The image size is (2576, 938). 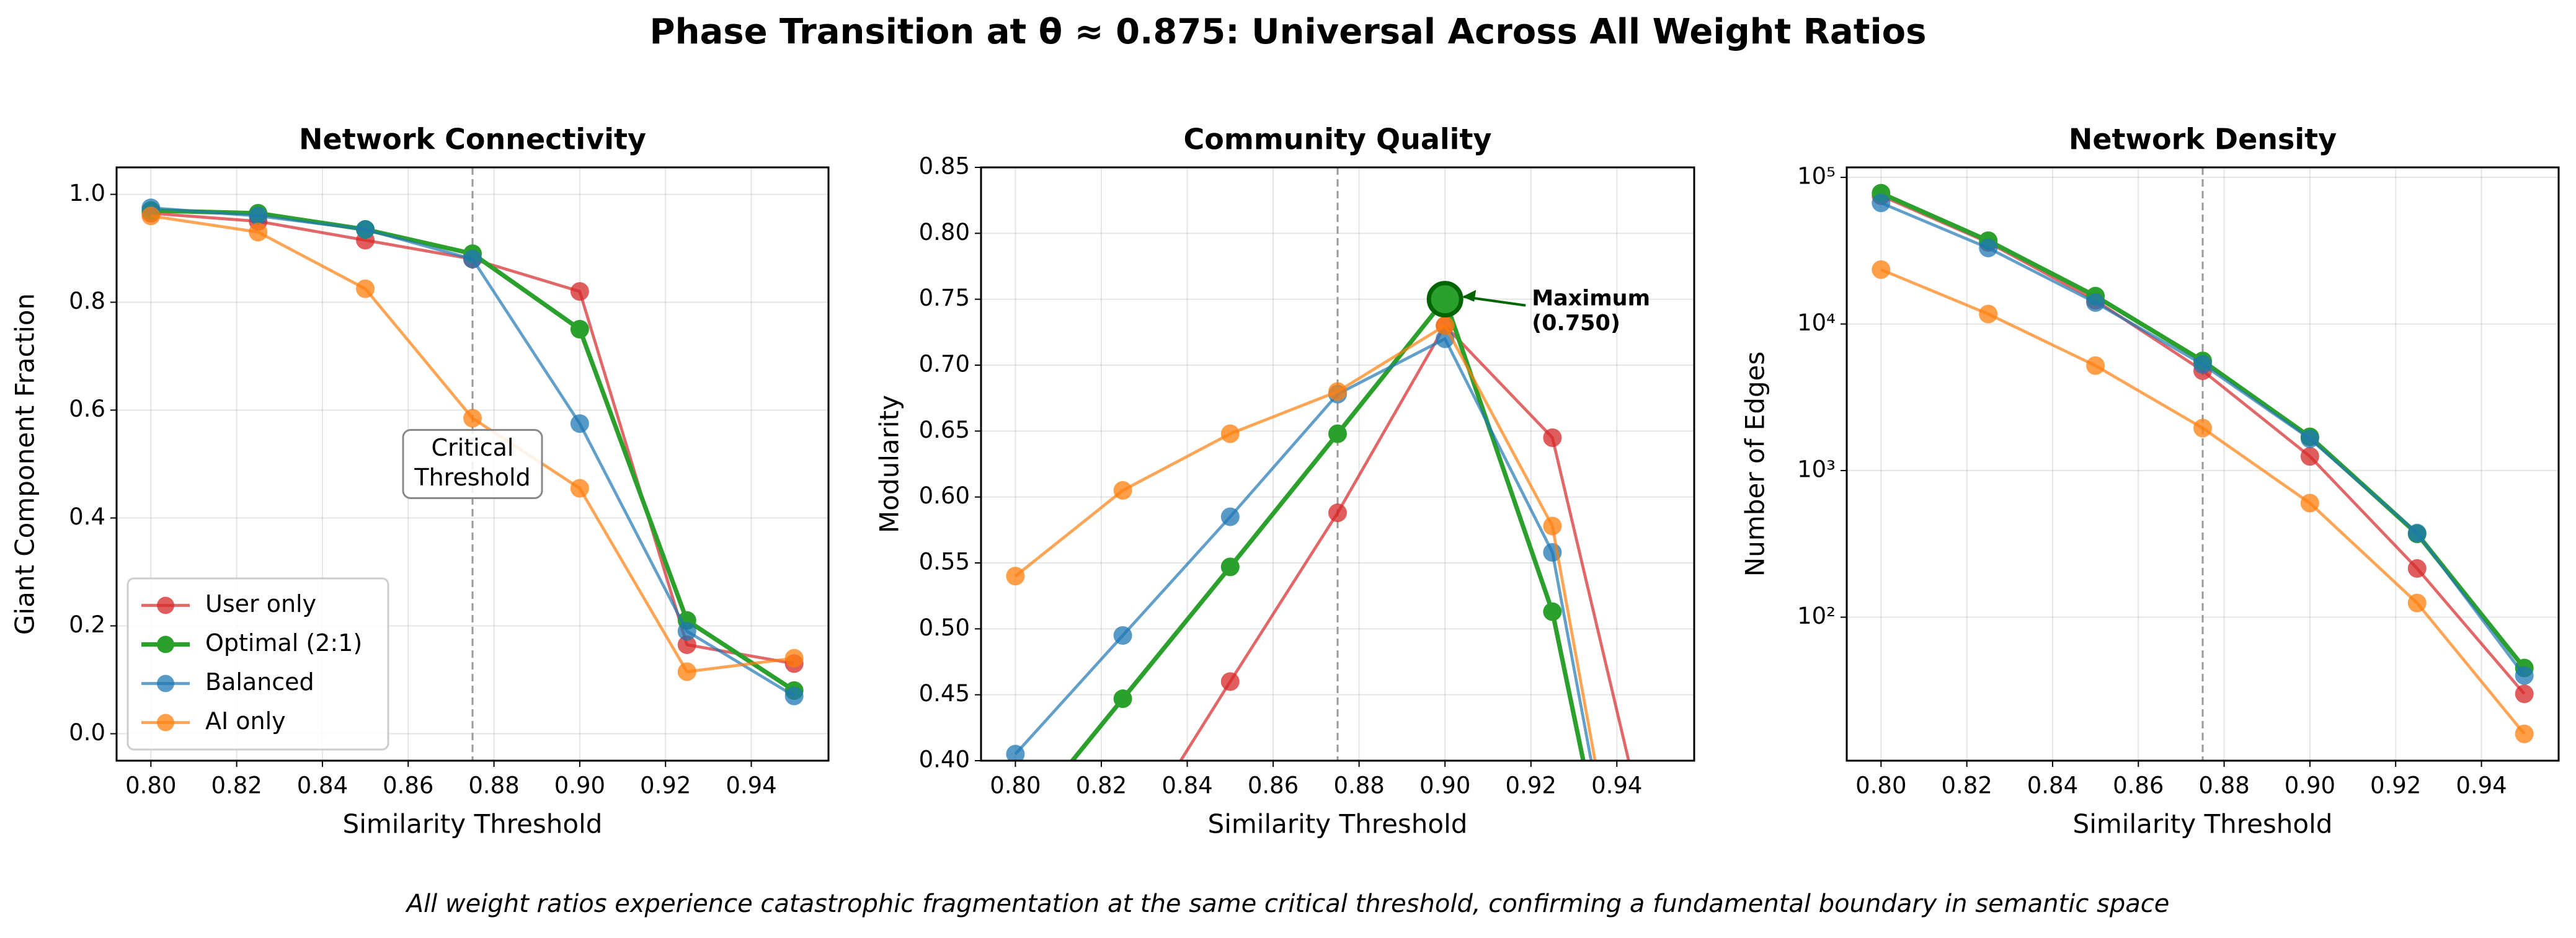 What do you see at coordinates (25, 464) in the screenshot?
I see `y-axis-label: Giant Component Fraction` at bounding box center [25, 464].